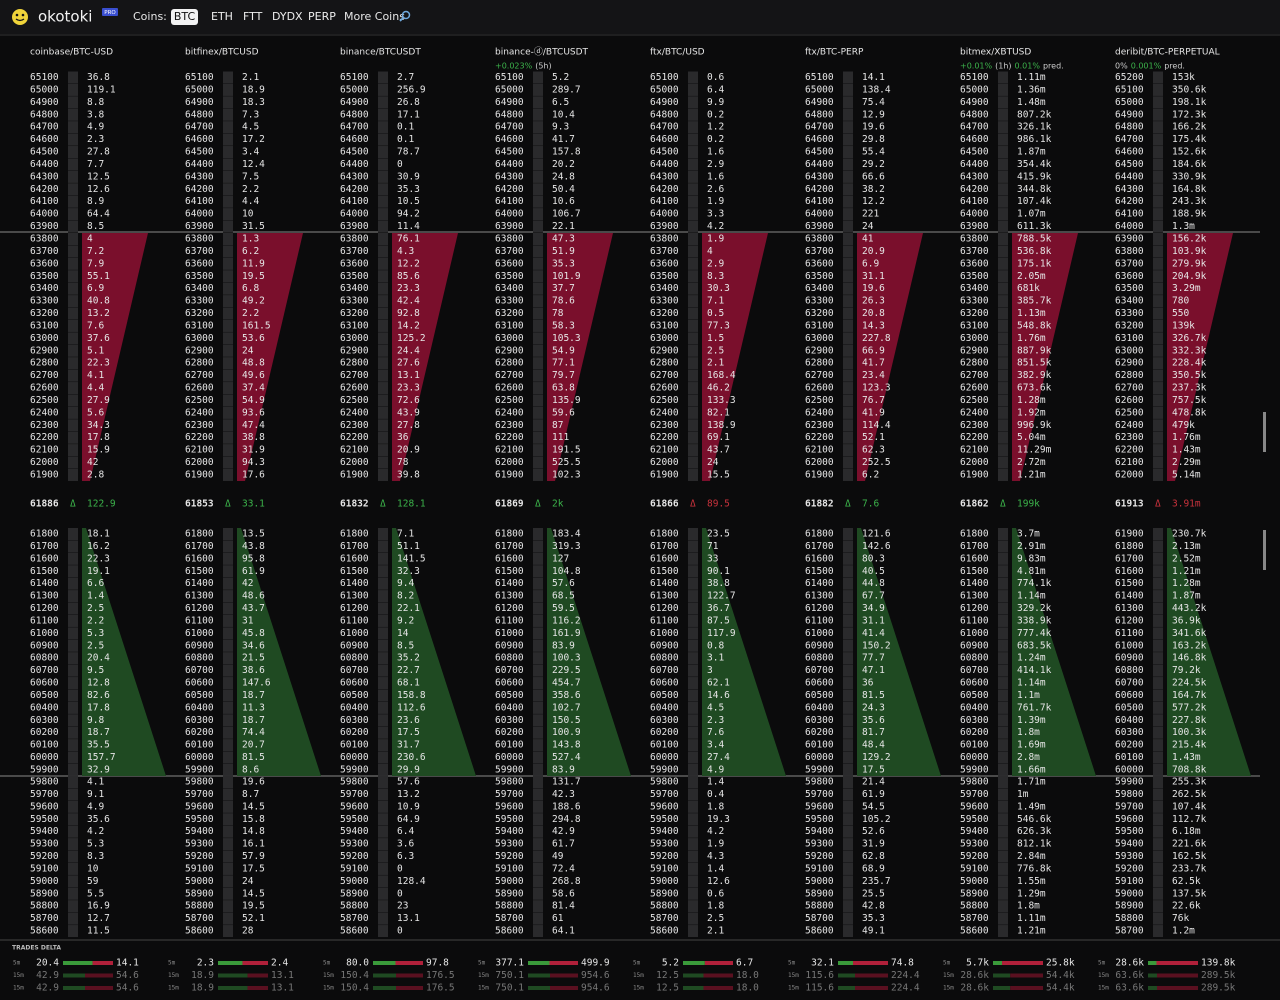  I want to click on price: 62600, so click(509, 388).